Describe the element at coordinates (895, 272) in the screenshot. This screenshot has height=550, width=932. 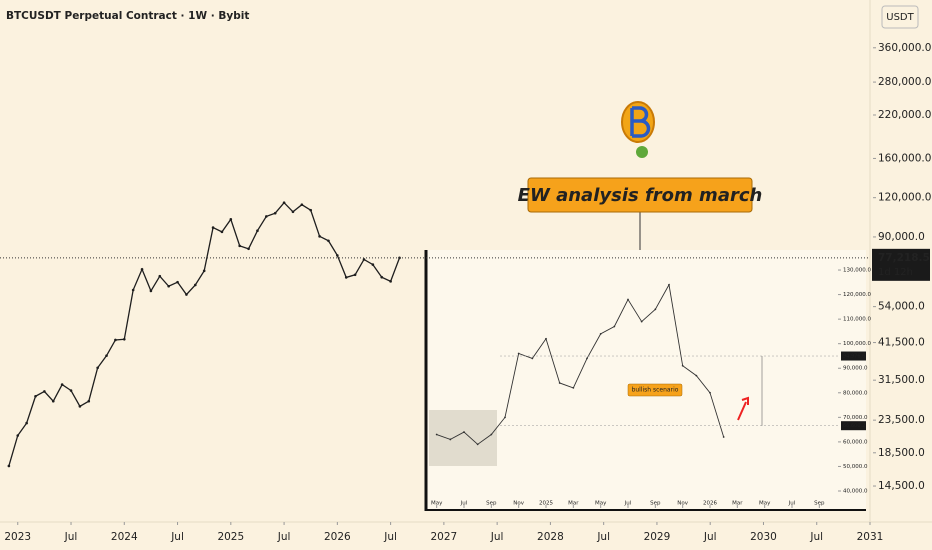
I see `countdown: 1d 12h` at that location.